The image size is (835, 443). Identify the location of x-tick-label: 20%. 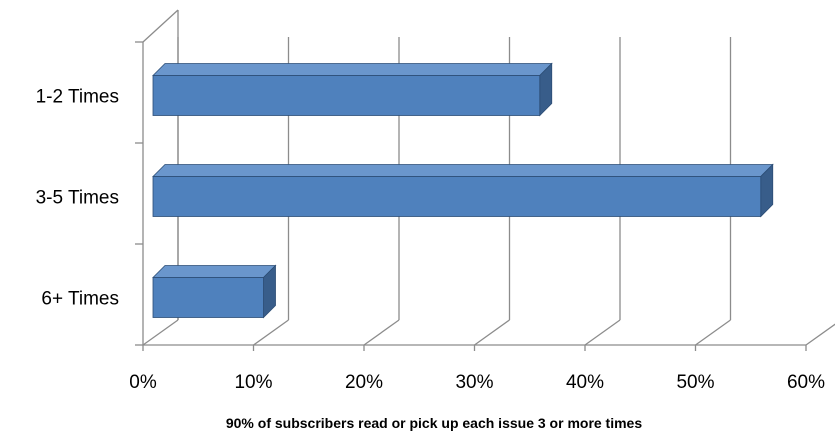
(364, 382).